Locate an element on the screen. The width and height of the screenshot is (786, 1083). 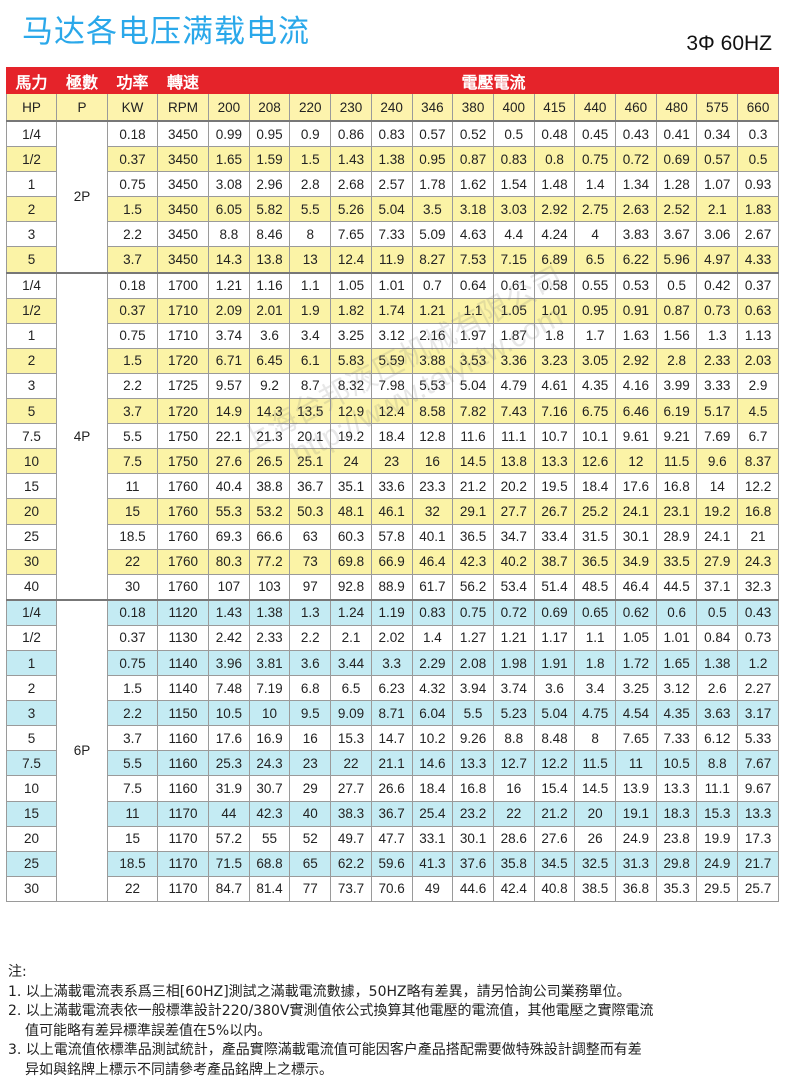
current-cell: 1.1 is located at coordinates (473, 310).